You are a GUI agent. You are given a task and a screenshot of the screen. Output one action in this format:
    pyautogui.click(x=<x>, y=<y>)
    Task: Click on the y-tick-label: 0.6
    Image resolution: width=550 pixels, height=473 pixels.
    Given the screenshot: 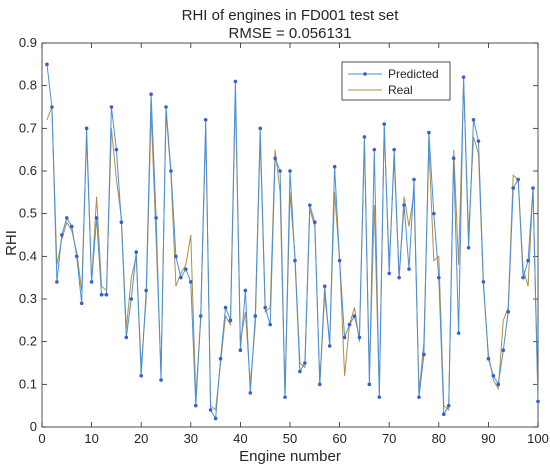 What is the action you would take?
    pyautogui.click(x=28, y=170)
    